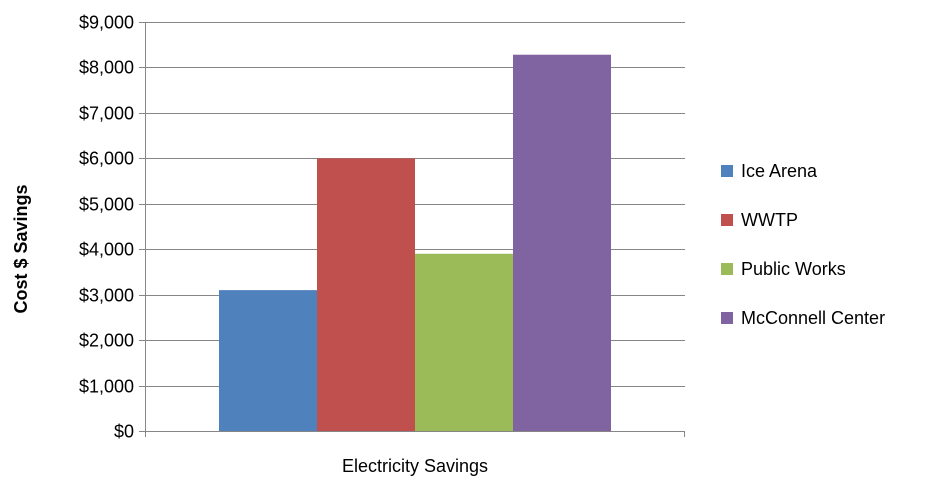 The width and height of the screenshot is (943, 477). What do you see at coordinates (124, 432) in the screenshot?
I see `y-tick-label: $0` at bounding box center [124, 432].